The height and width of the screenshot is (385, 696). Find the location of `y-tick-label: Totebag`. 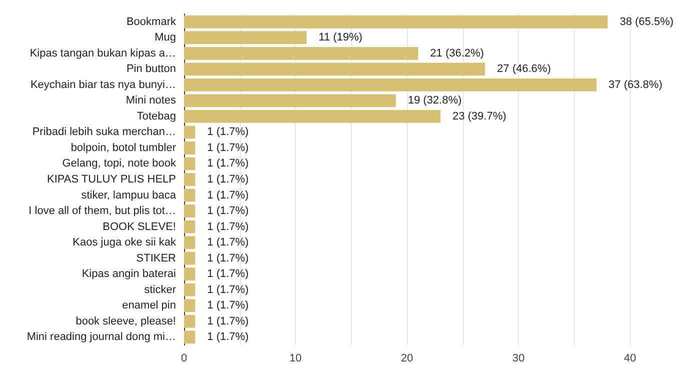

y-tick-label: Totebag is located at coordinates (156, 116).